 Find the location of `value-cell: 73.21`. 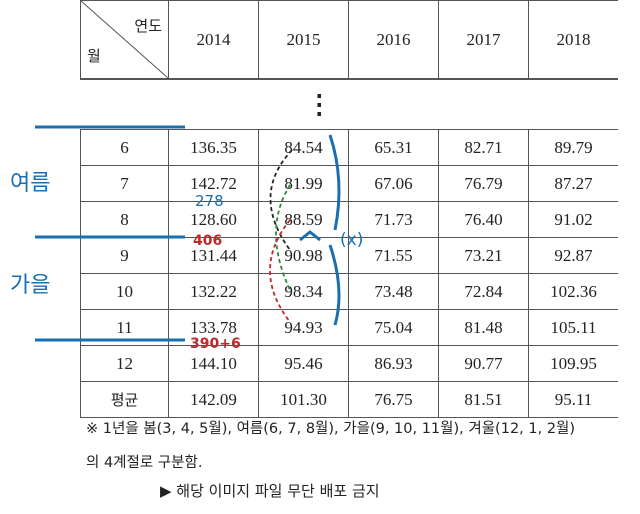

value-cell: 73.21 is located at coordinates (483, 255).